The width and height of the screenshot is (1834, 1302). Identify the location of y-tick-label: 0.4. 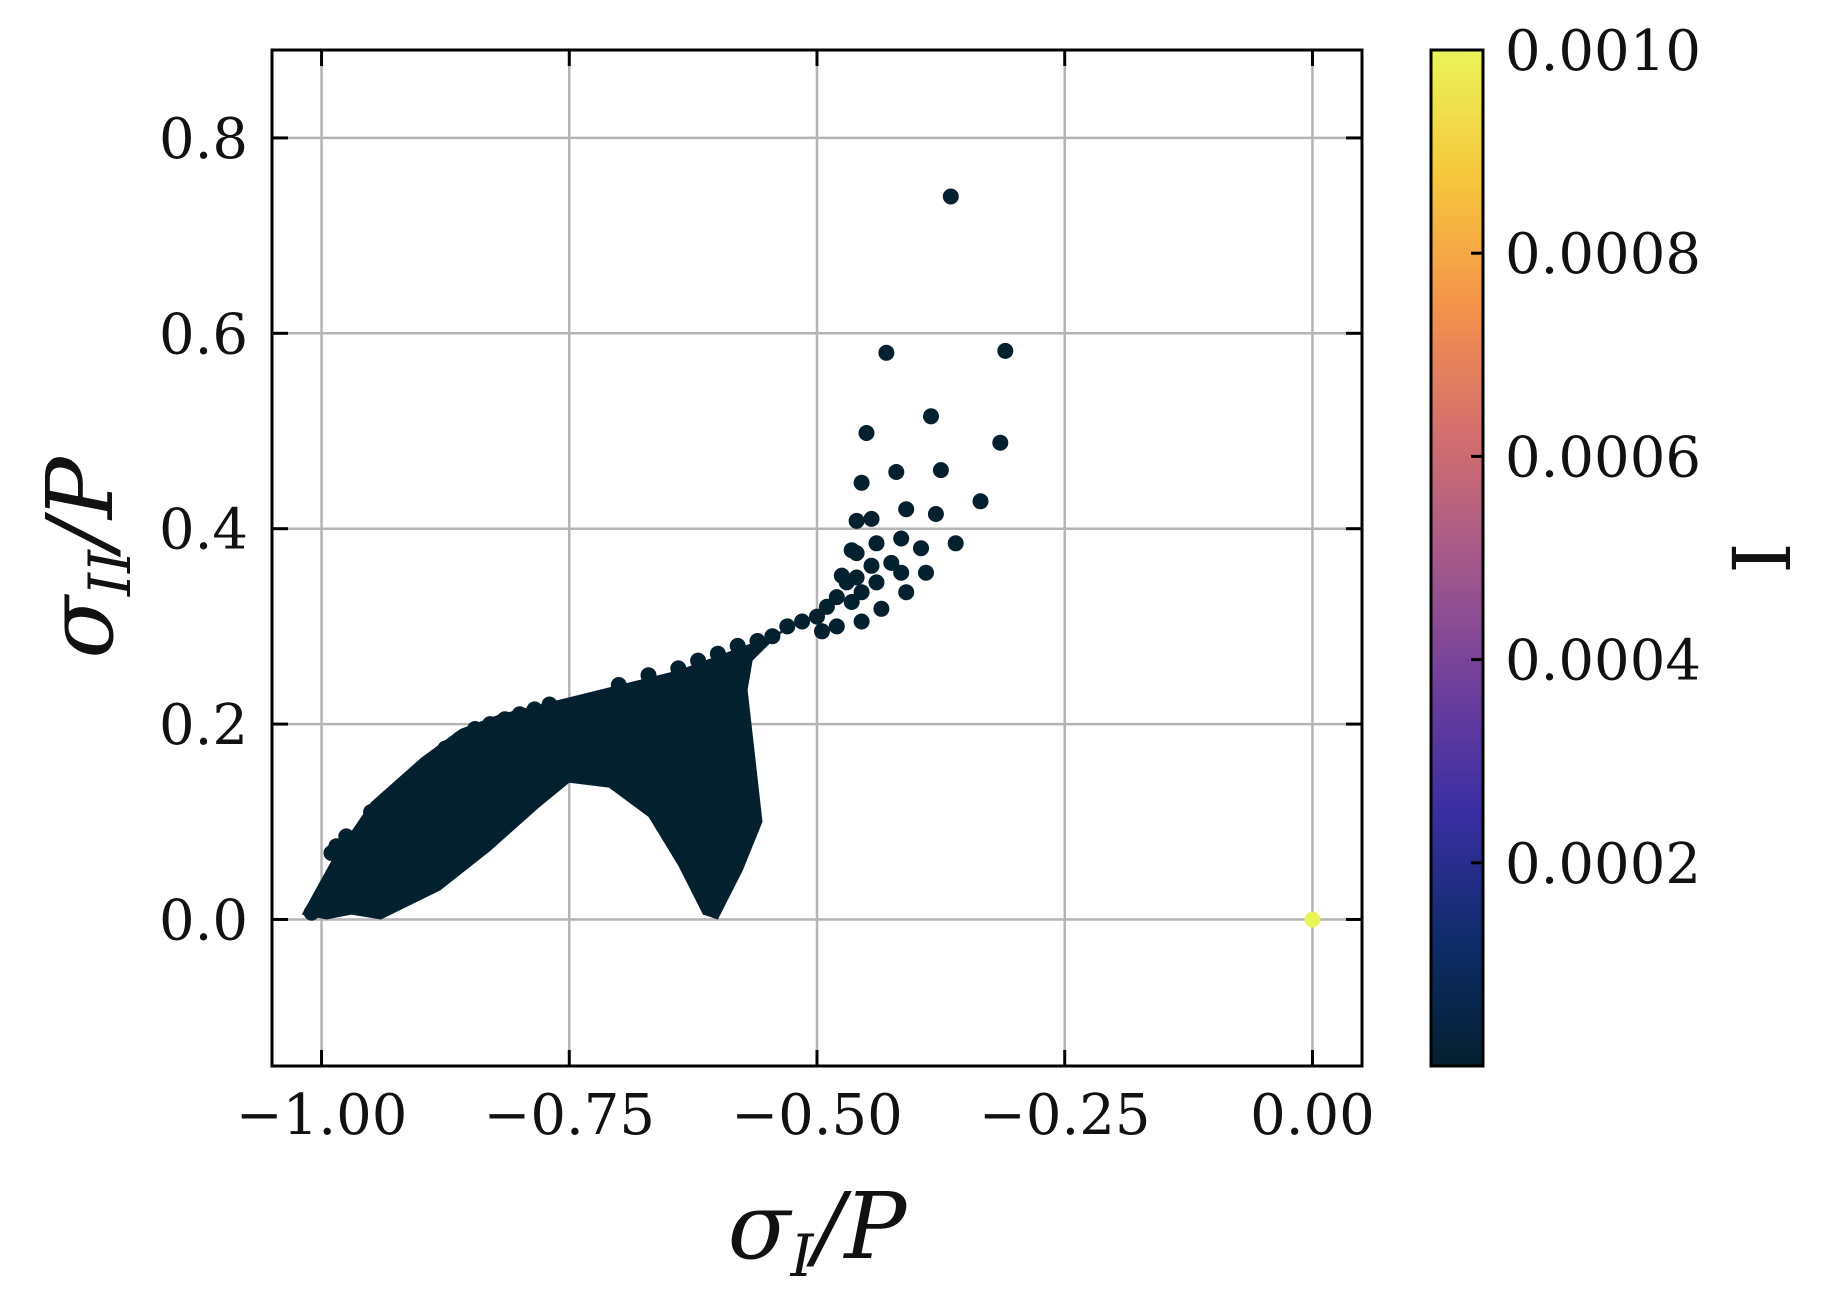
(203, 530).